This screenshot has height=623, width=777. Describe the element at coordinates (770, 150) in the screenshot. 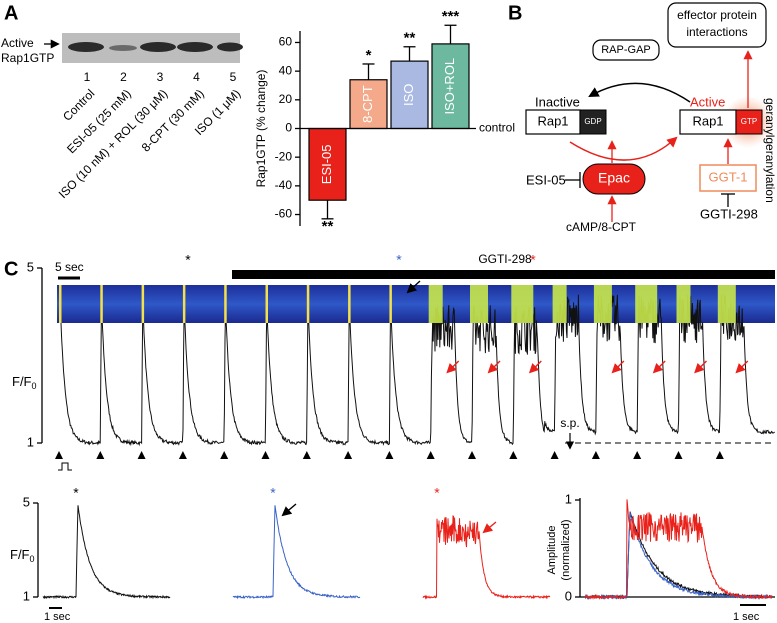

I see `node-label: geranylgeranylation` at that location.